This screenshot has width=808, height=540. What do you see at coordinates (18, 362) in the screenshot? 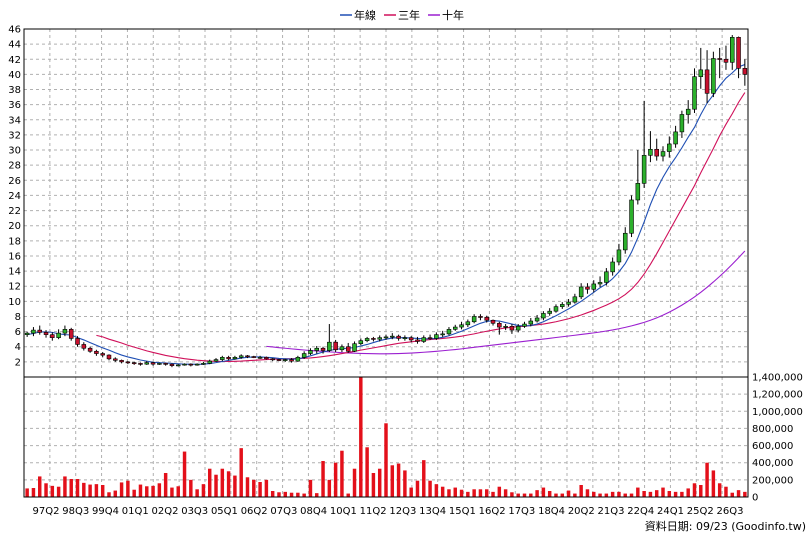
I see `price-tick-label: 2` at bounding box center [18, 362].